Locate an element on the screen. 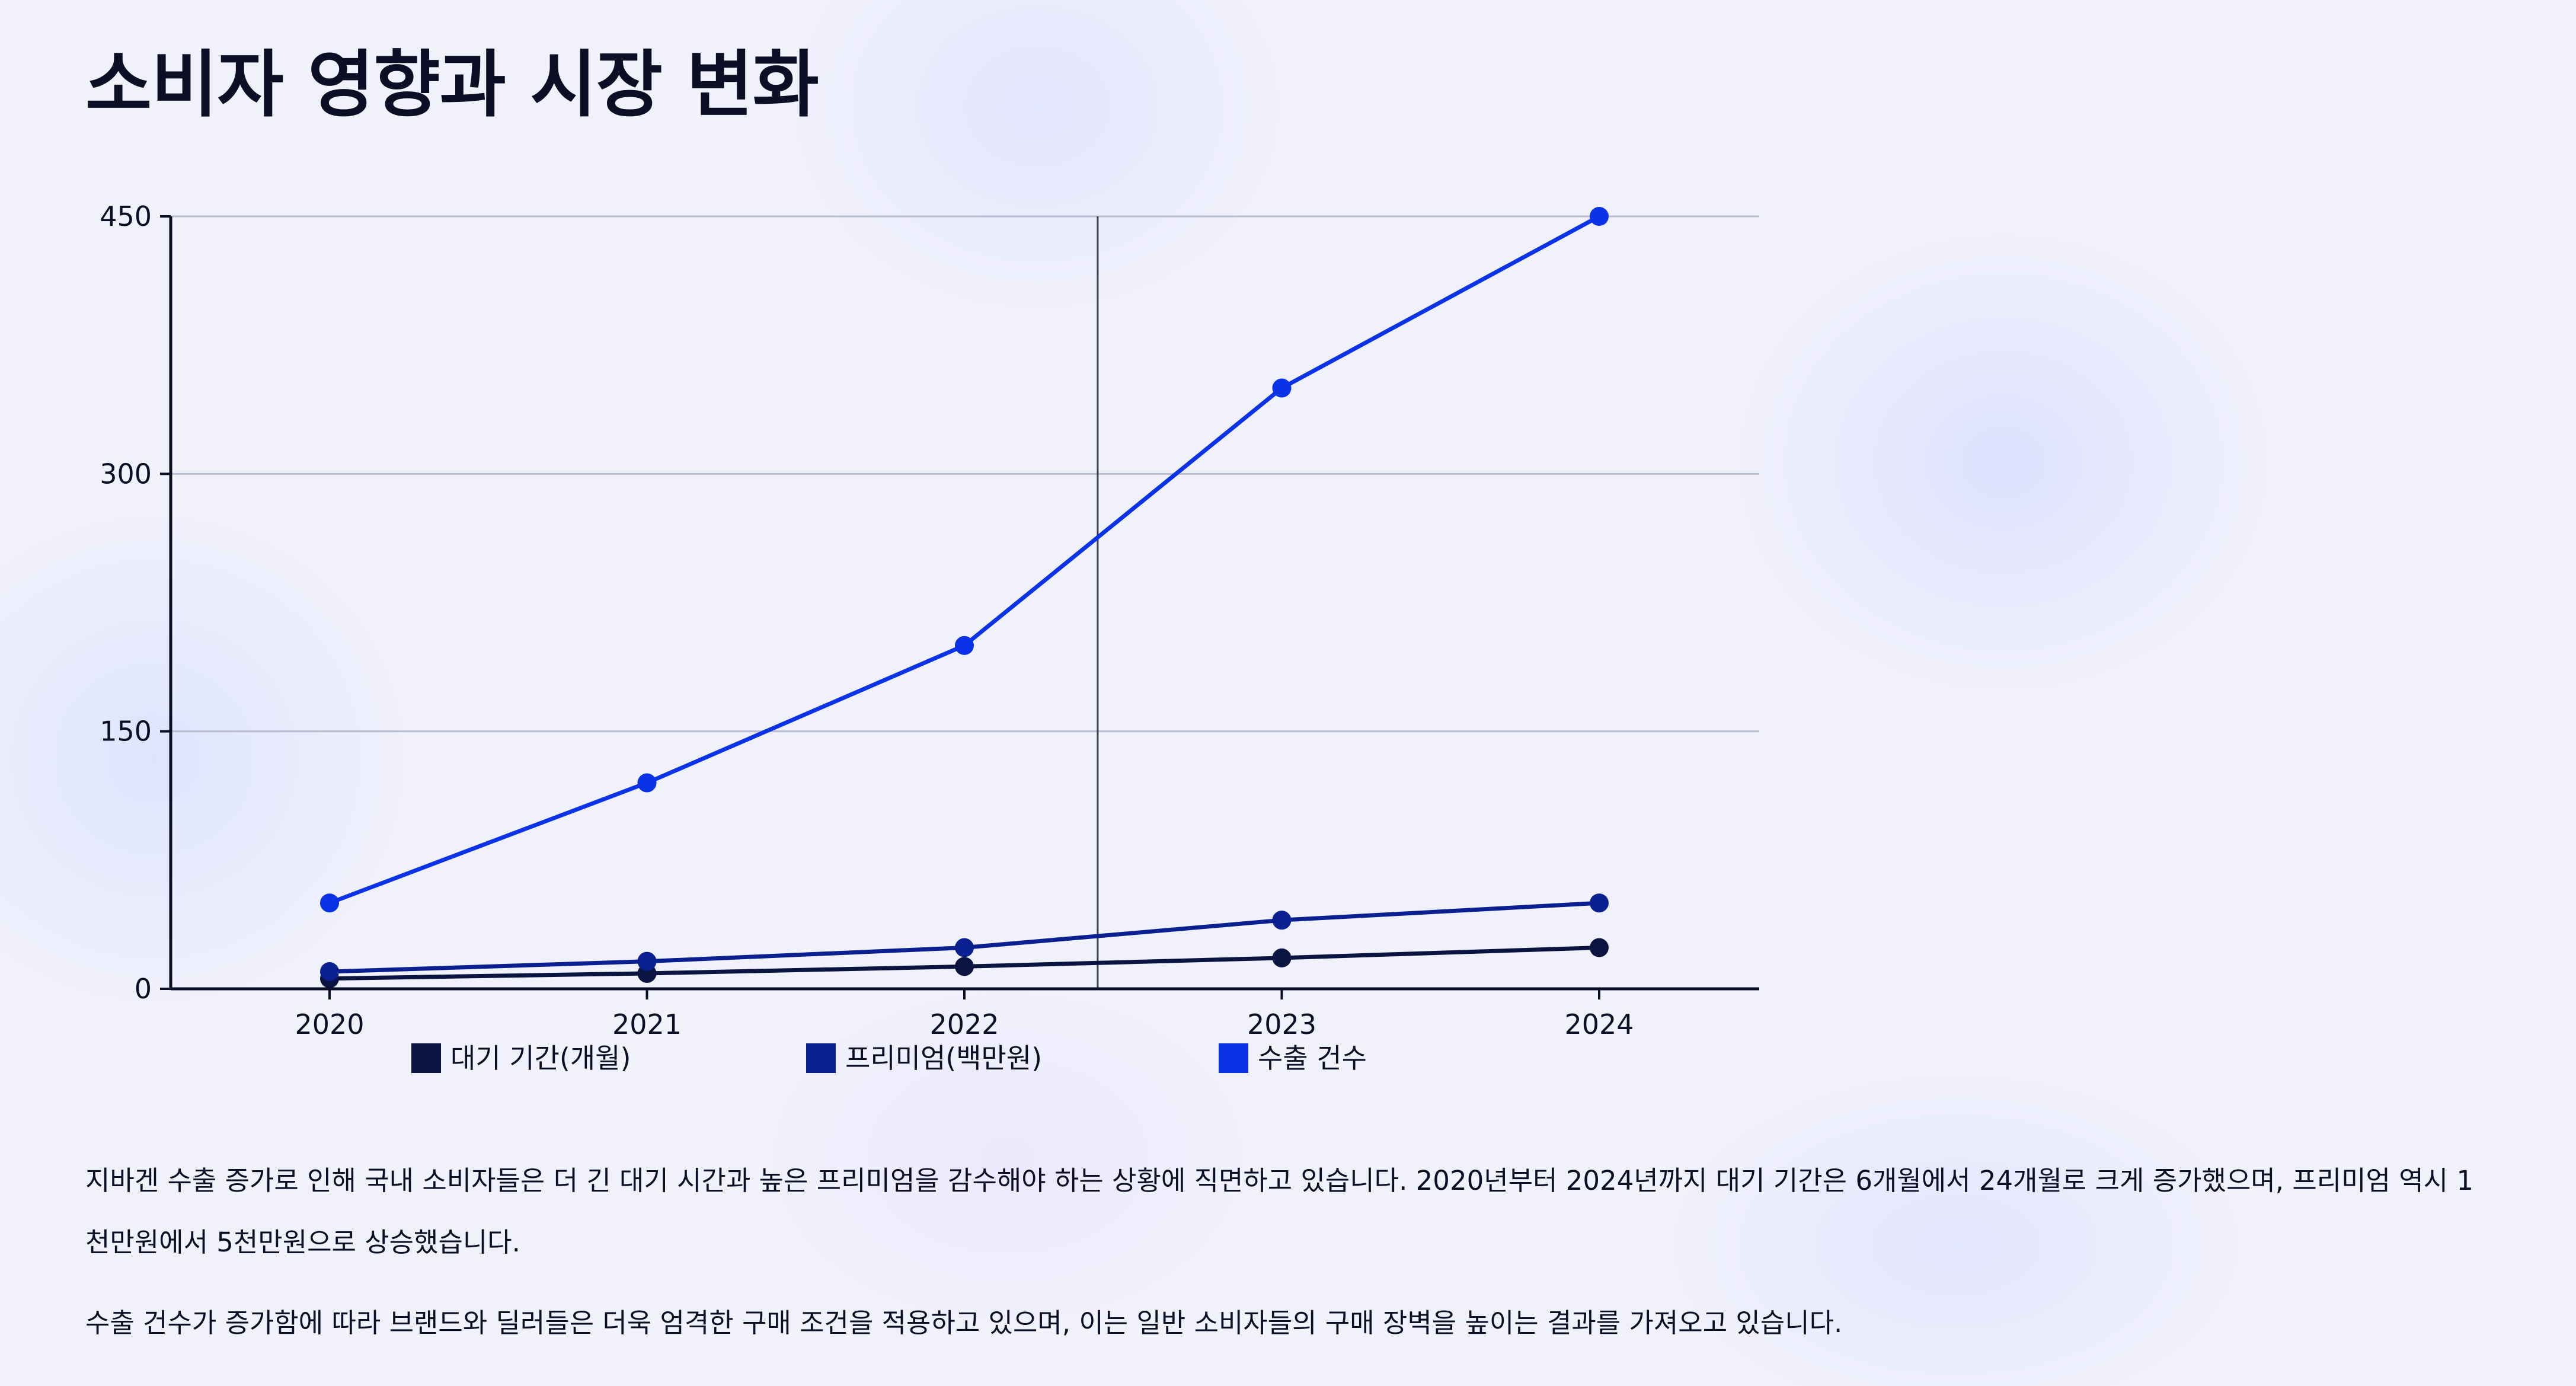 The height and width of the screenshot is (1386, 2576). legend-label-0: 대기 기간(개월) is located at coordinates (540, 1058).